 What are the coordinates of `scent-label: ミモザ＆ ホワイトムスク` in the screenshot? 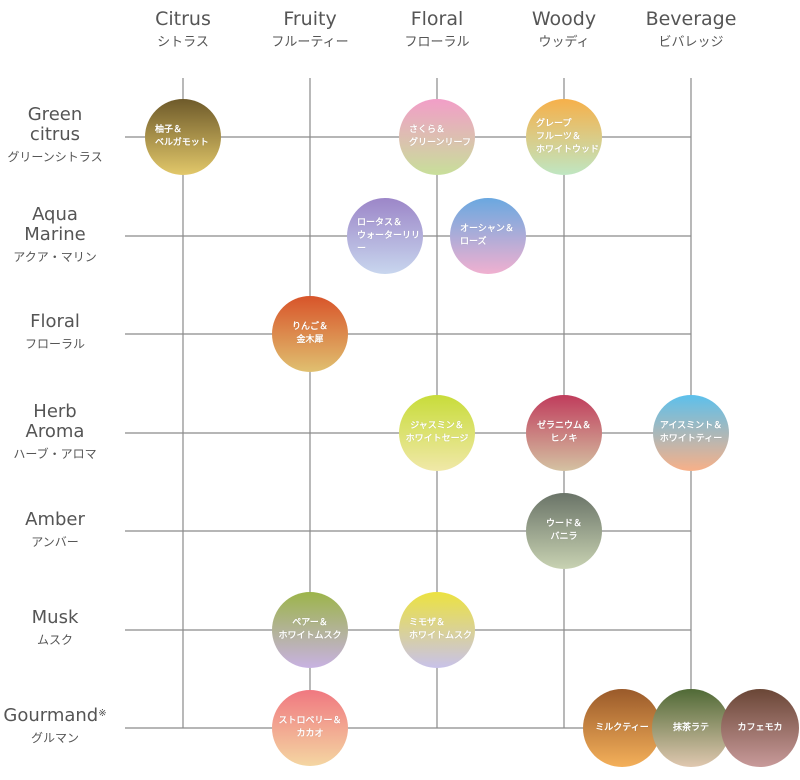 It's located at (441, 629).